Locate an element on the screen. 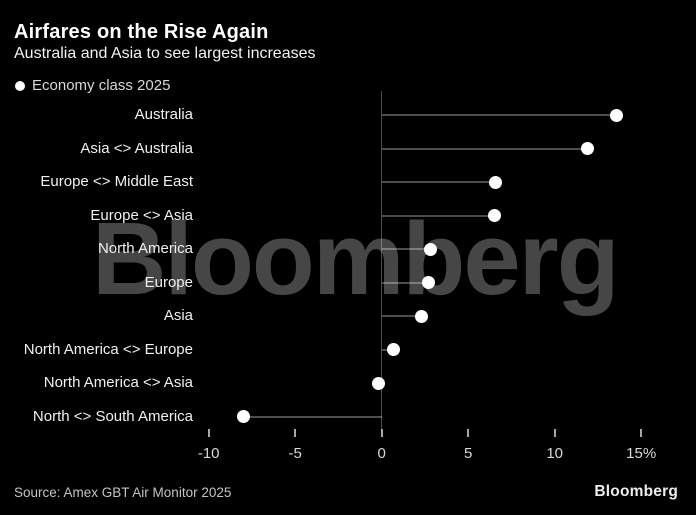 The image size is (696, 515). category-label: North America <> Europe is located at coordinates (108, 349).